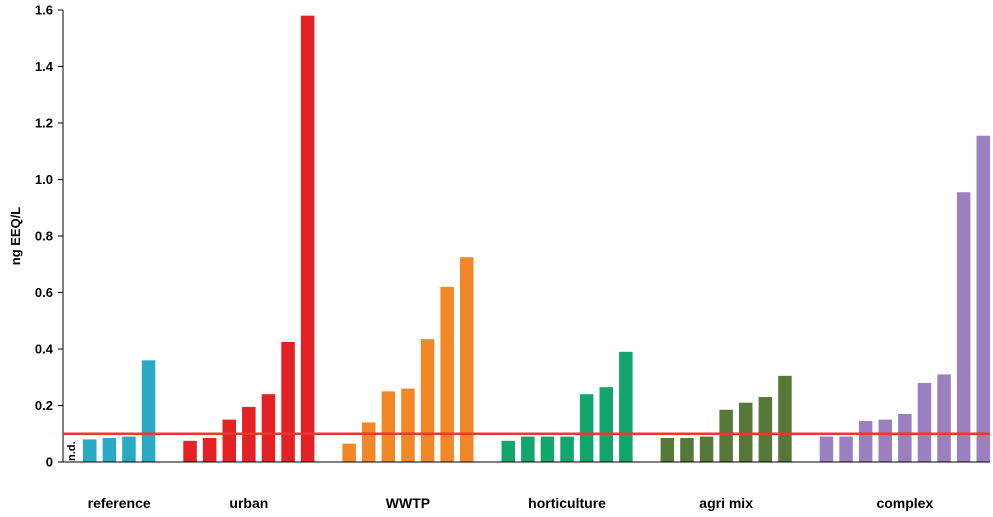 The image size is (993, 517). Describe the element at coordinates (44, 123) in the screenshot. I see `y-tick-label: 1.2` at that location.